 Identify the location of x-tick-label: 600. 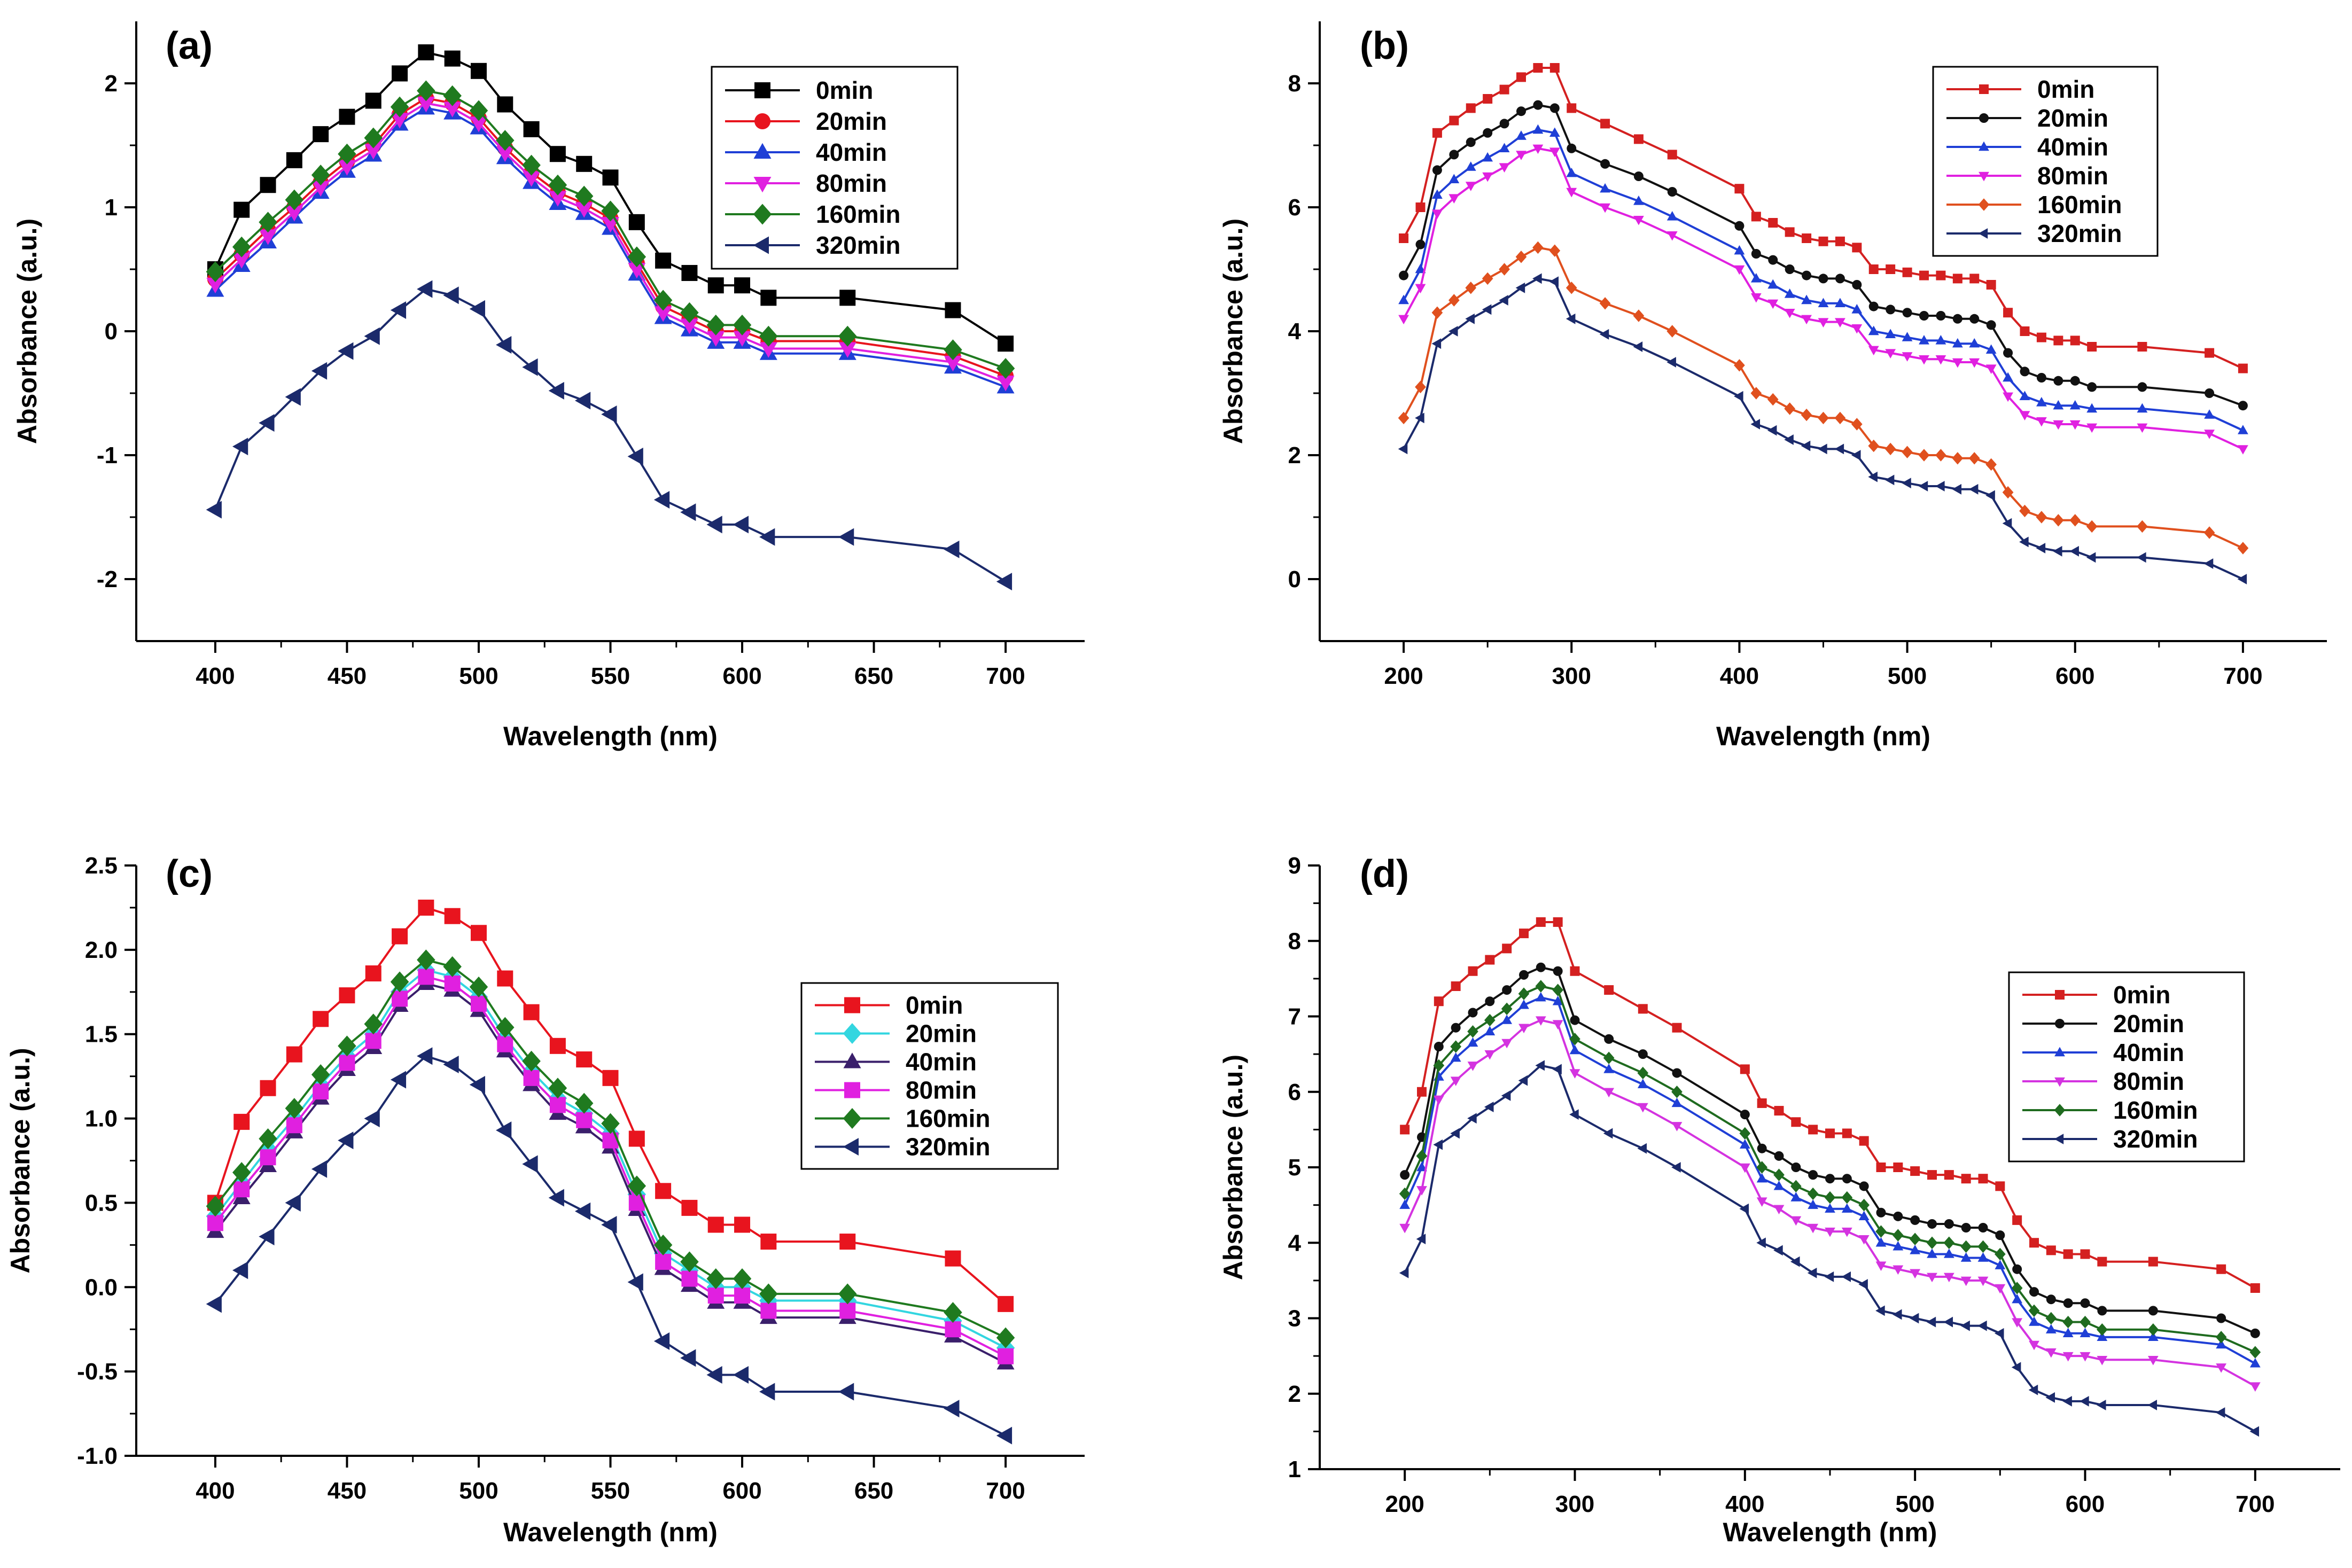
(741, 1491).